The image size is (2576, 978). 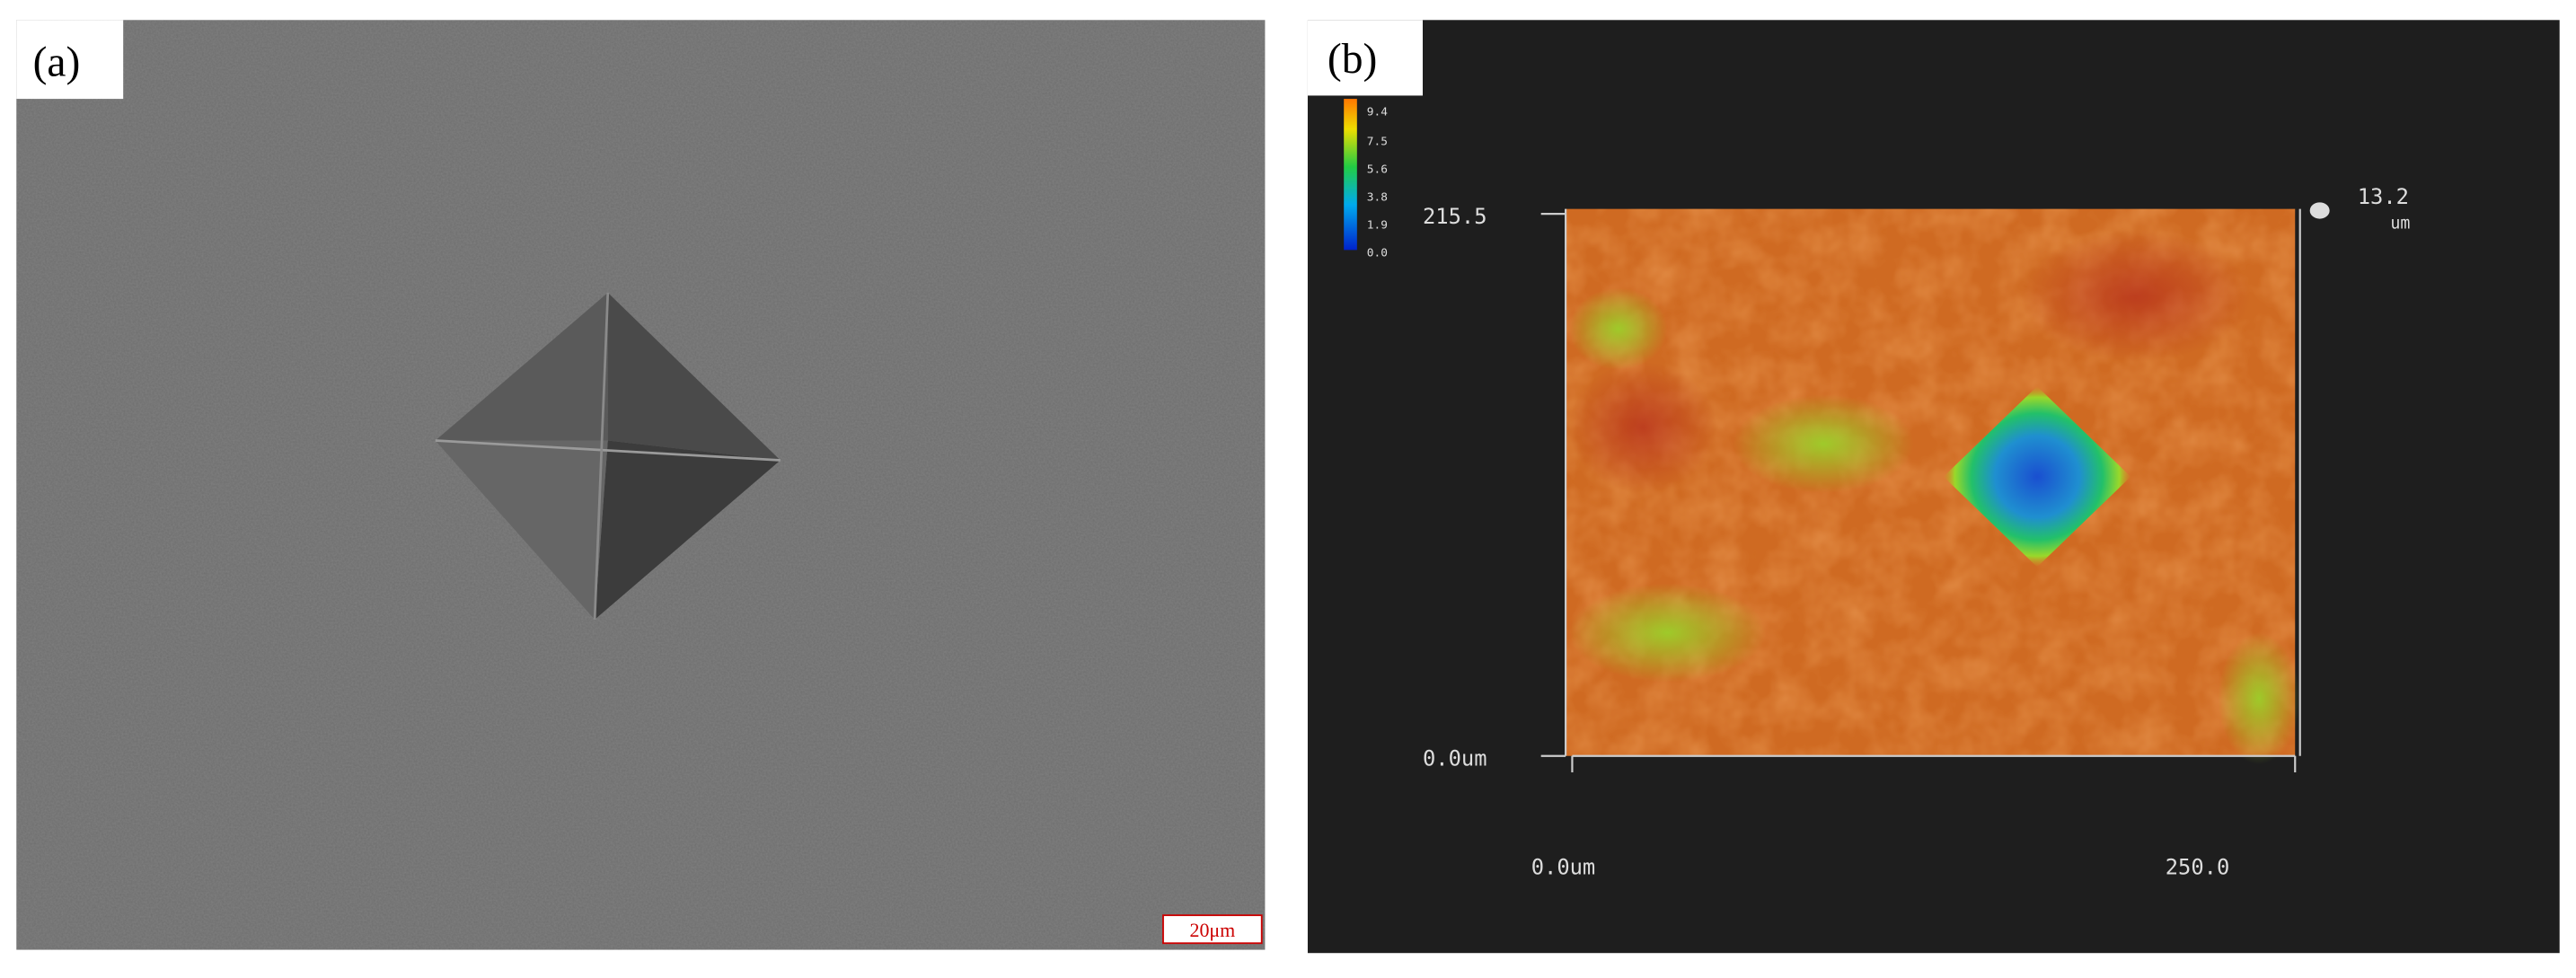 I want to click on x-axis-left: 0.0um, so click(x=1563, y=866).